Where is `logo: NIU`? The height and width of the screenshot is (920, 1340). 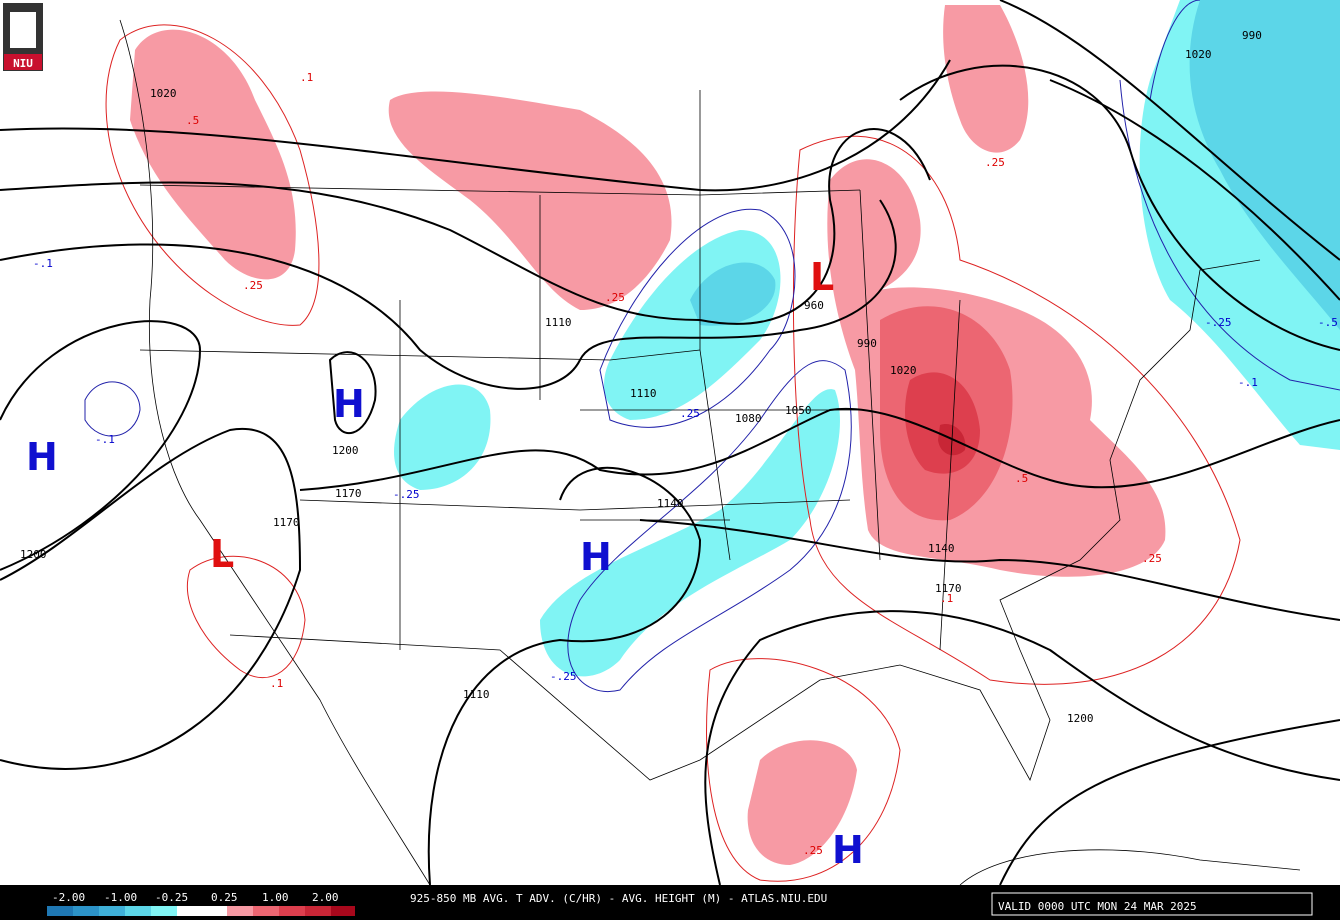 logo: NIU is located at coordinates (23, 37).